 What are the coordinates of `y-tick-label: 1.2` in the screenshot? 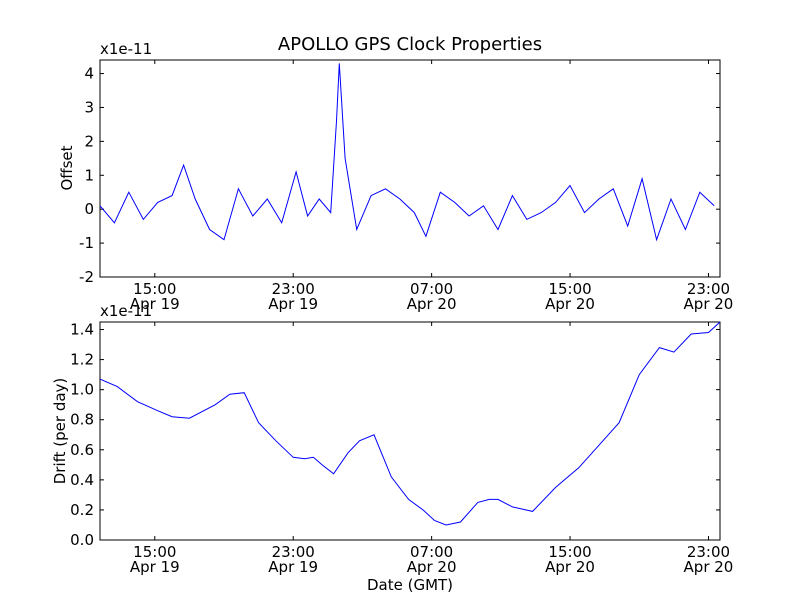 It's located at (82, 360).